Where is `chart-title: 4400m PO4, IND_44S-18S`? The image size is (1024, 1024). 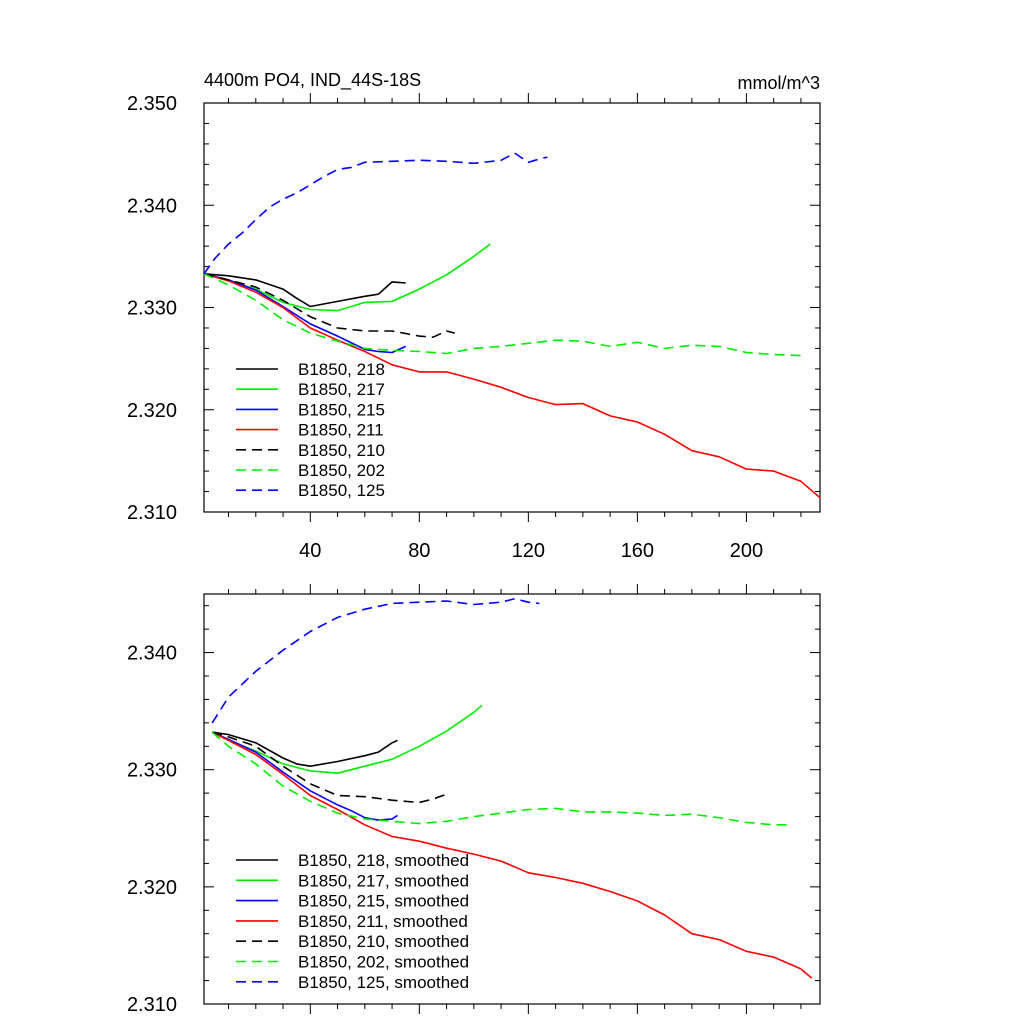 chart-title: 4400m PO4, IND_44S-18S is located at coordinates (312, 80).